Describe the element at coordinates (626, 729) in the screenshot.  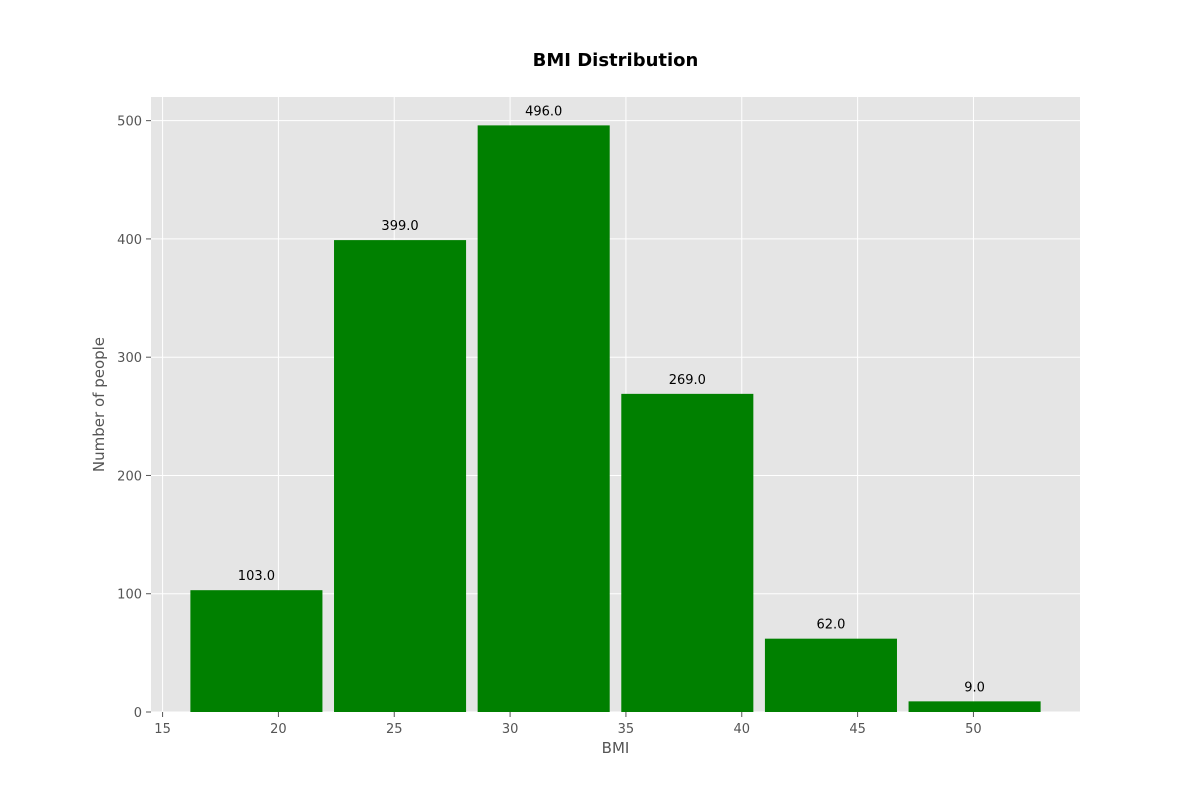
I see `x-tick-label: 35` at that location.